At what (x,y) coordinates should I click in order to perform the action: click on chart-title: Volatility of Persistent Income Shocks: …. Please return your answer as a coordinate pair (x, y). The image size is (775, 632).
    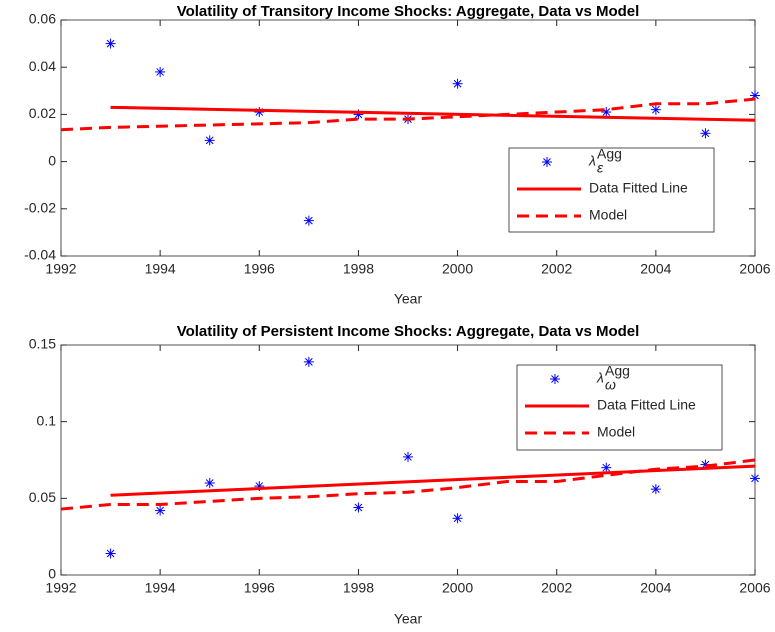
    Looking at the image, I should click on (408, 331).